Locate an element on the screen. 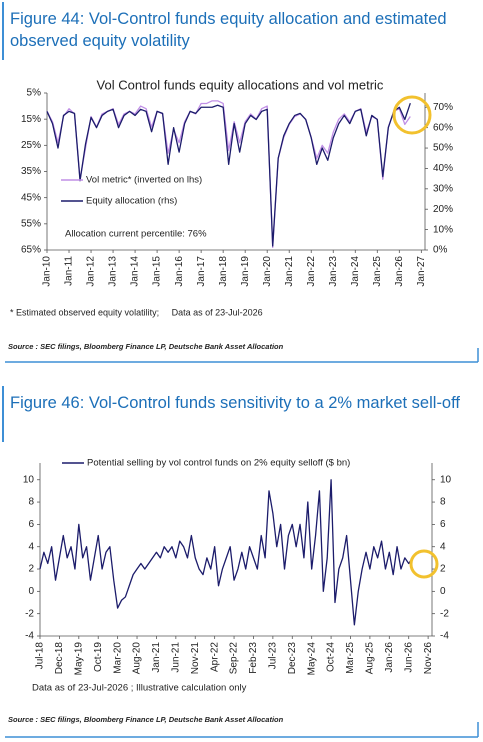 This screenshot has height=742, width=483. y2-tick-label: 0% is located at coordinates (440, 250).